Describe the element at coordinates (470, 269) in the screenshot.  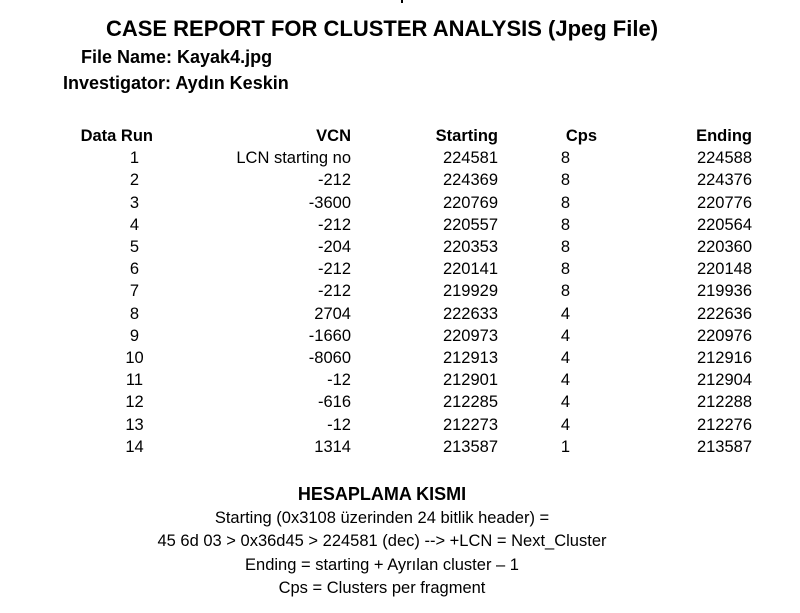
I see `cell-starting: 220141` at that location.